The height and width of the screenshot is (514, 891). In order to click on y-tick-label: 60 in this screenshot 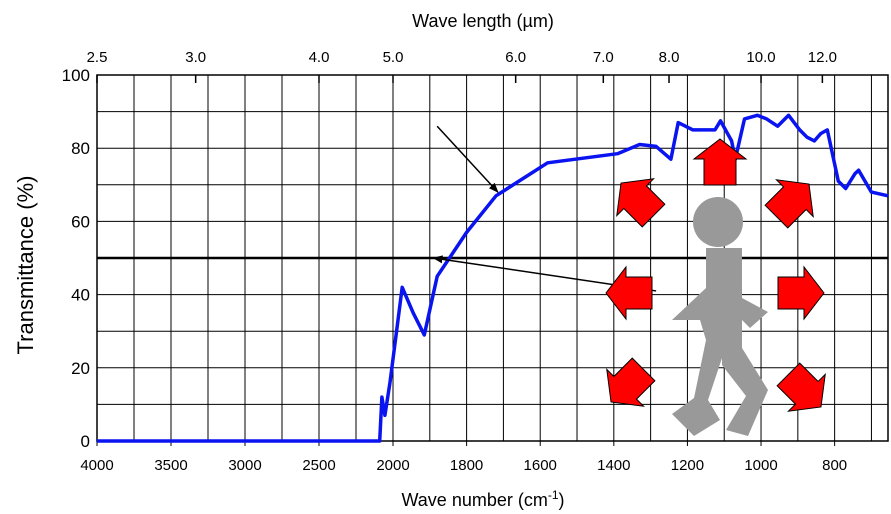, I will do `click(80, 221)`.